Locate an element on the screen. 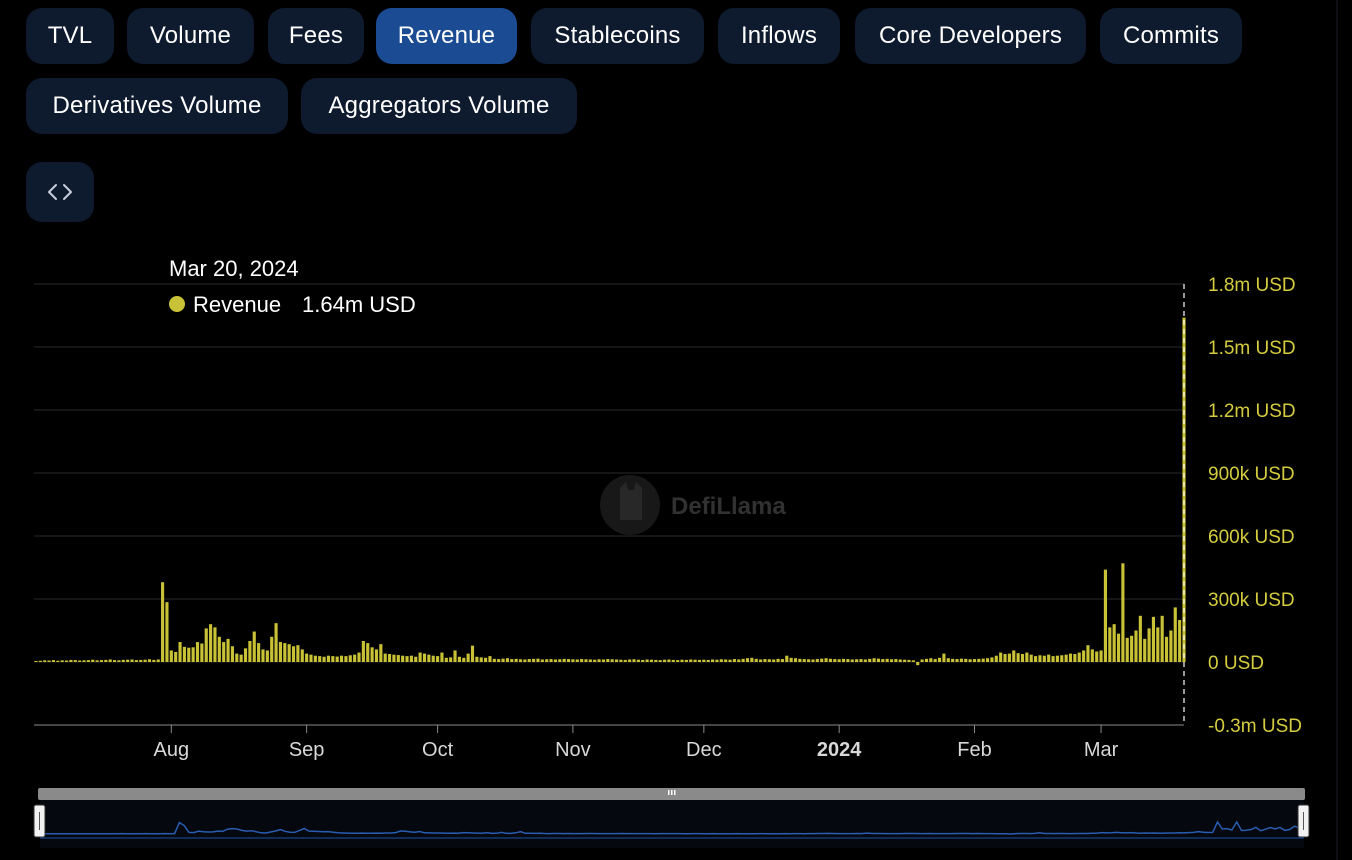 This screenshot has width=1352, height=860. embed-code-button is located at coordinates (60, 192).